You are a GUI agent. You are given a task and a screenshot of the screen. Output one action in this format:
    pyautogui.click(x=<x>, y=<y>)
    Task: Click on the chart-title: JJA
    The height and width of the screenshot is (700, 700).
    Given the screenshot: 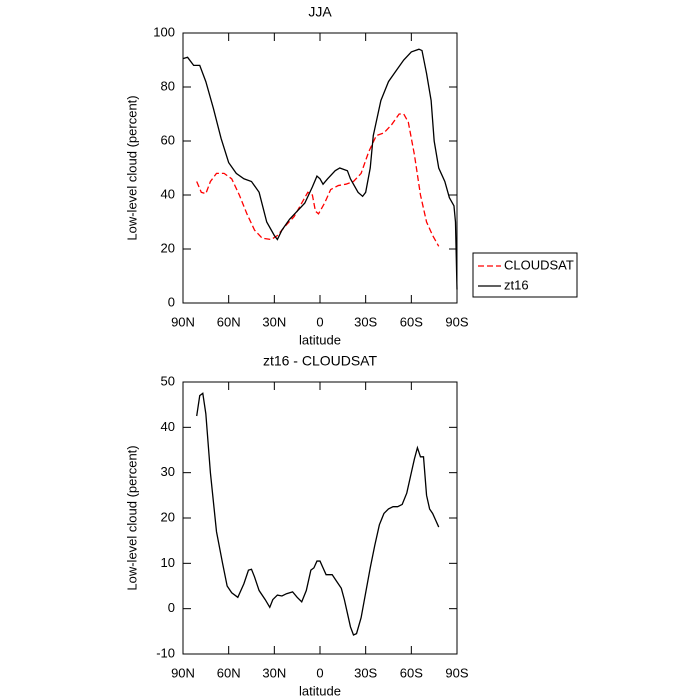 What is the action you would take?
    pyautogui.click(x=320, y=12)
    